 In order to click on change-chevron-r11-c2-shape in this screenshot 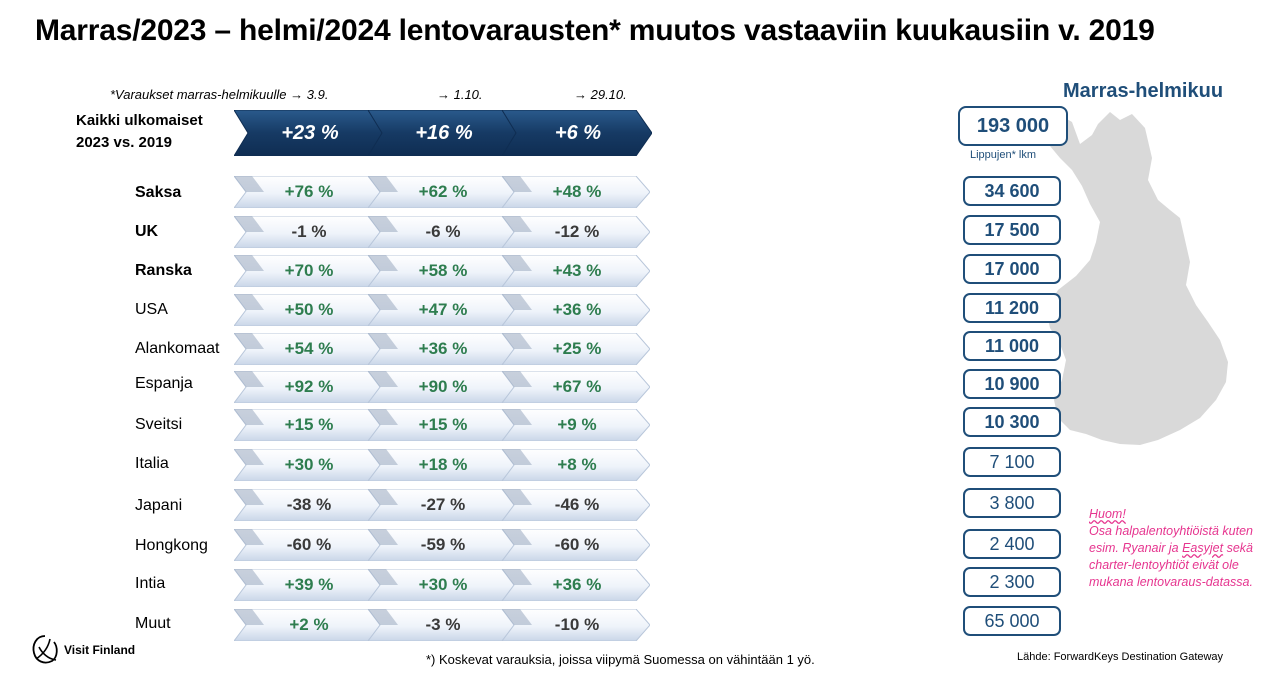, I will do `click(576, 625)`.